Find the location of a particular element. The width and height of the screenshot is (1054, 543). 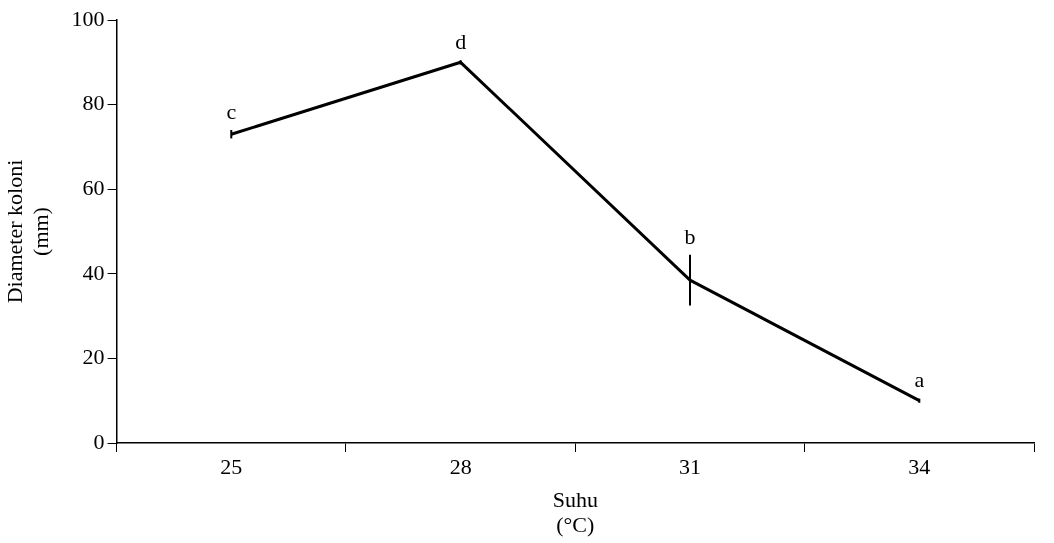

y-tick-label: 80 is located at coordinates (93, 103).